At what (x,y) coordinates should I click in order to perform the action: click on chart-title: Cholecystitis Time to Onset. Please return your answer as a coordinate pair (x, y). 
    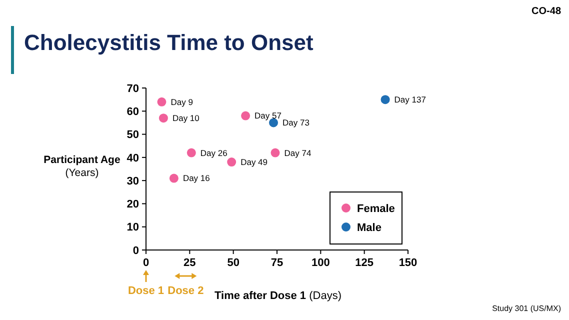
    Looking at the image, I should click on (169, 42).